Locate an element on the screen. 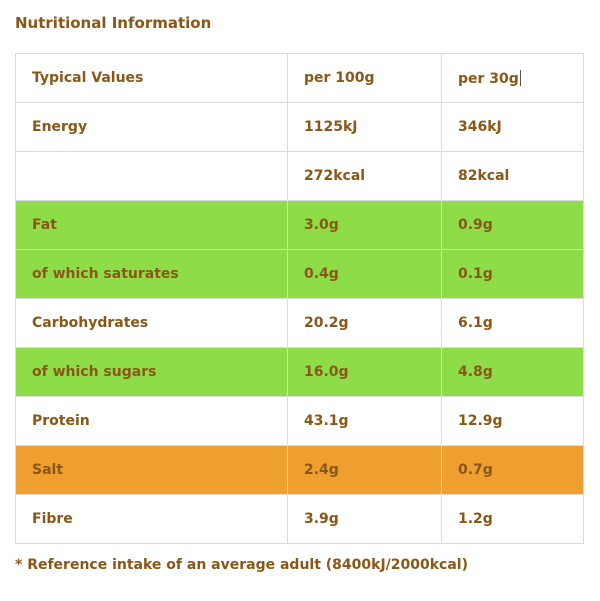  table-row-carbohydrates: Carbohydrates 20.2g 6.1g is located at coordinates (299, 323).